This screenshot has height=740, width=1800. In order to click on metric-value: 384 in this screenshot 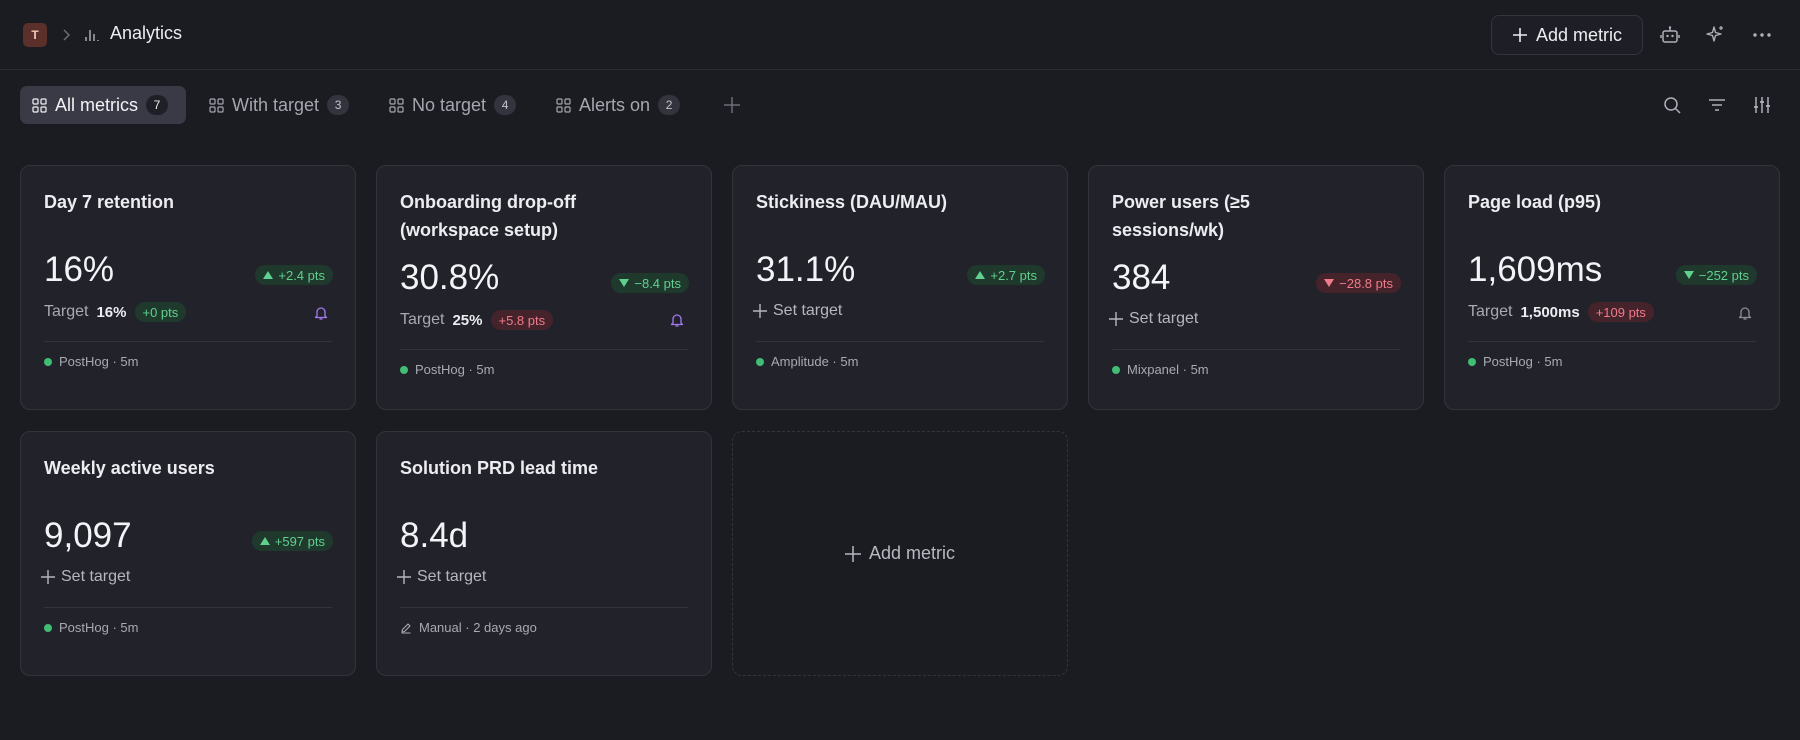, I will do `click(1141, 277)`.